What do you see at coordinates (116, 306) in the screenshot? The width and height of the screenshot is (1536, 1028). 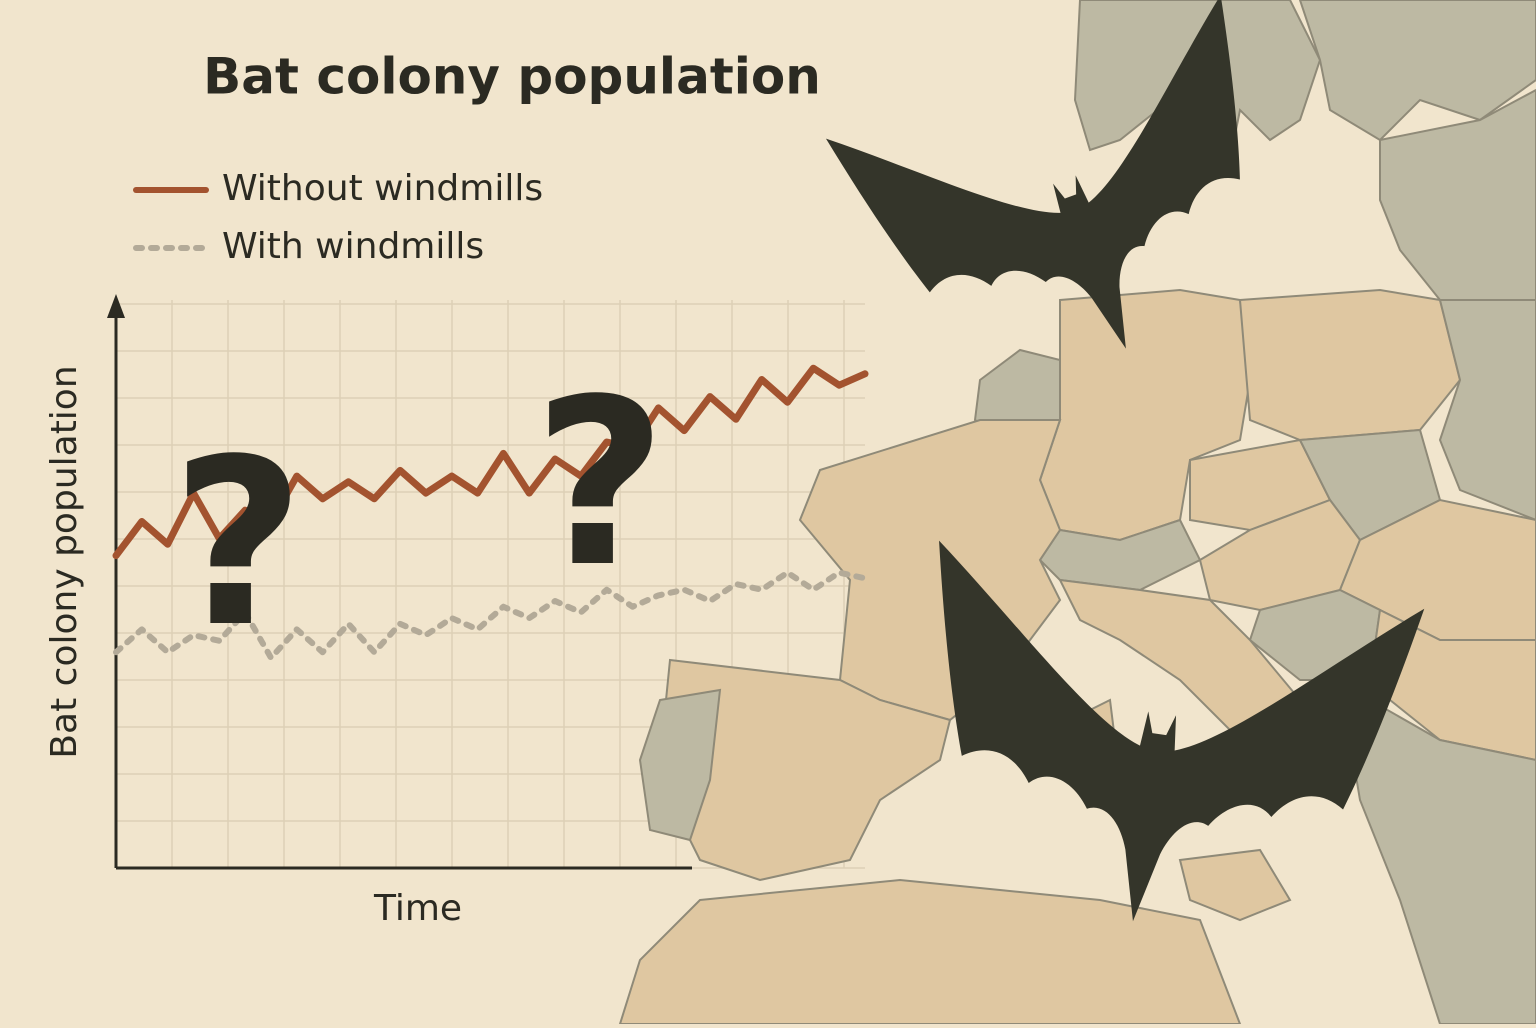 I see `y-axis-arrow` at bounding box center [116, 306].